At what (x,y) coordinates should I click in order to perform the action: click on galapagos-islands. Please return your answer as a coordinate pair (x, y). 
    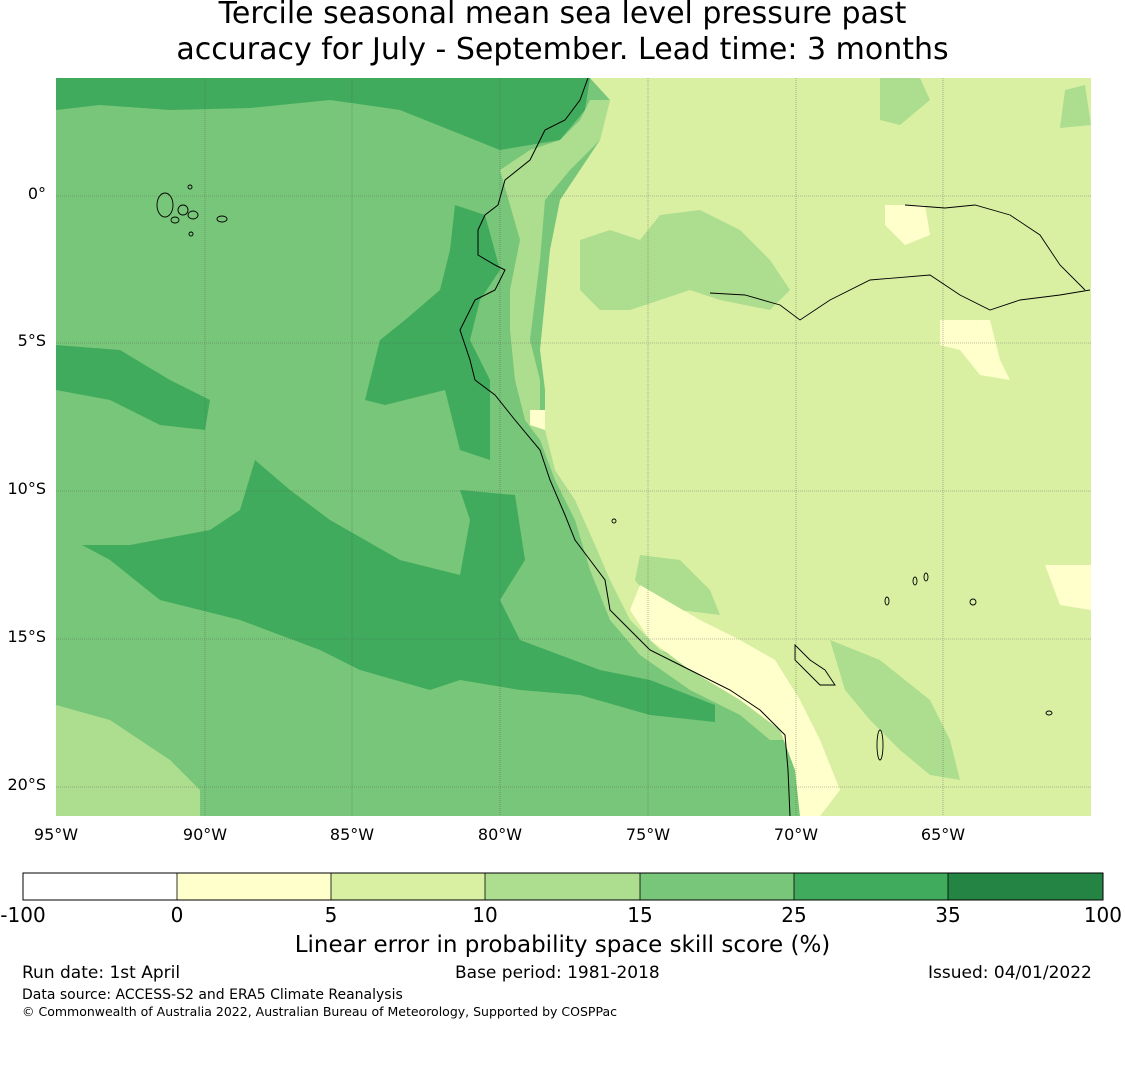
    Looking at the image, I should click on (192, 210).